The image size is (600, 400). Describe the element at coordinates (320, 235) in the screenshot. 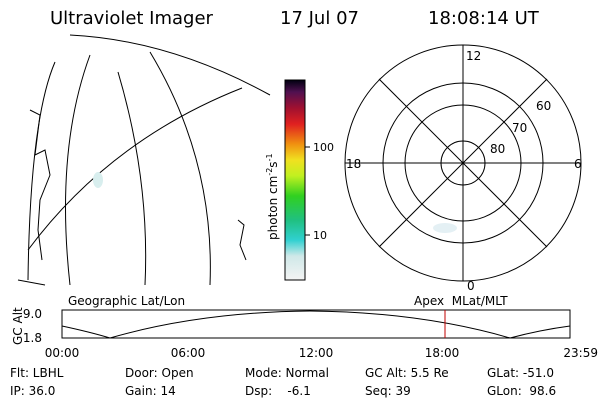

I see `colorbar-tick-label: 10` at that location.